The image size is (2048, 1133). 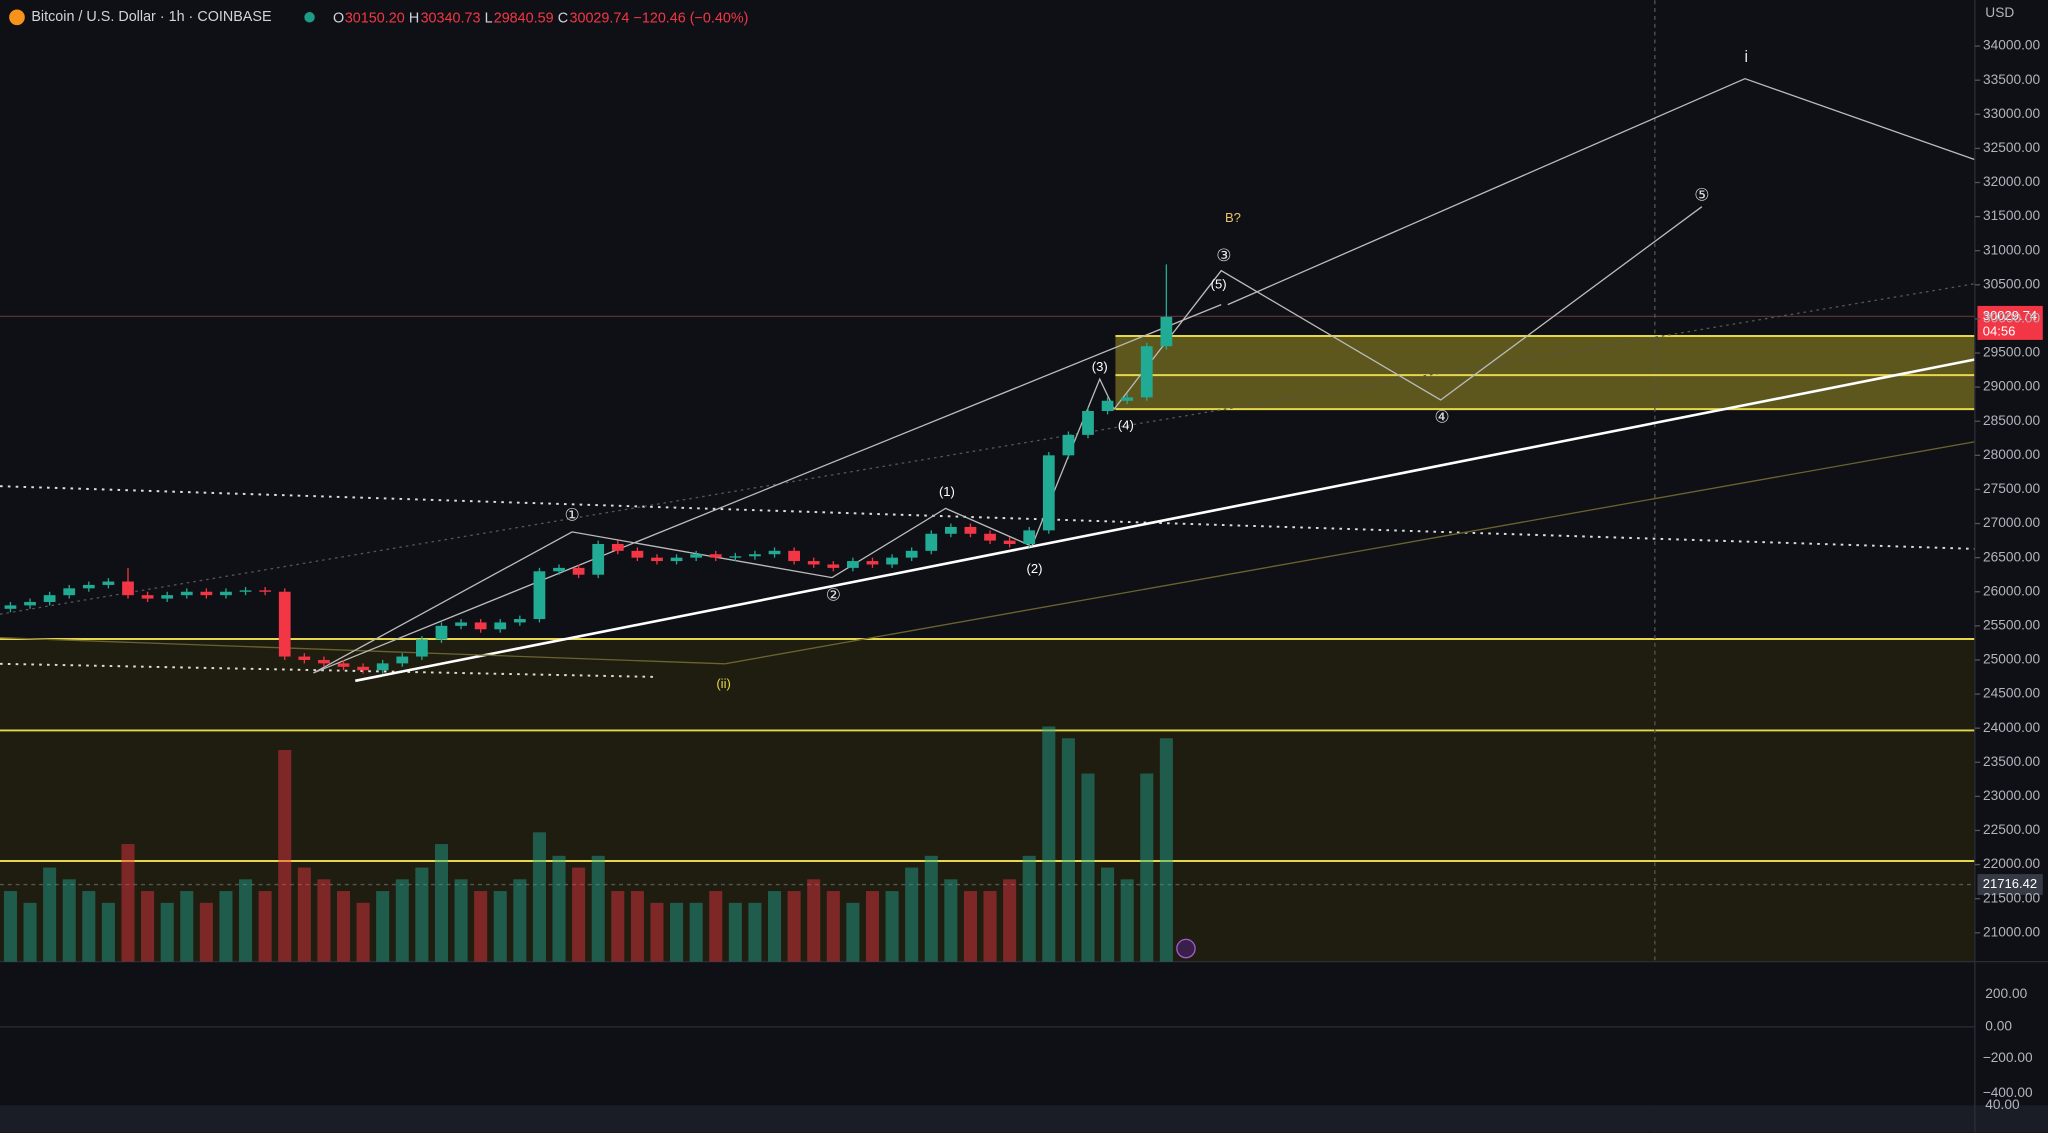 What do you see at coordinates (2008, 1057) in the screenshot?
I see `macd-tick: −200.00` at bounding box center [2008, 1057].